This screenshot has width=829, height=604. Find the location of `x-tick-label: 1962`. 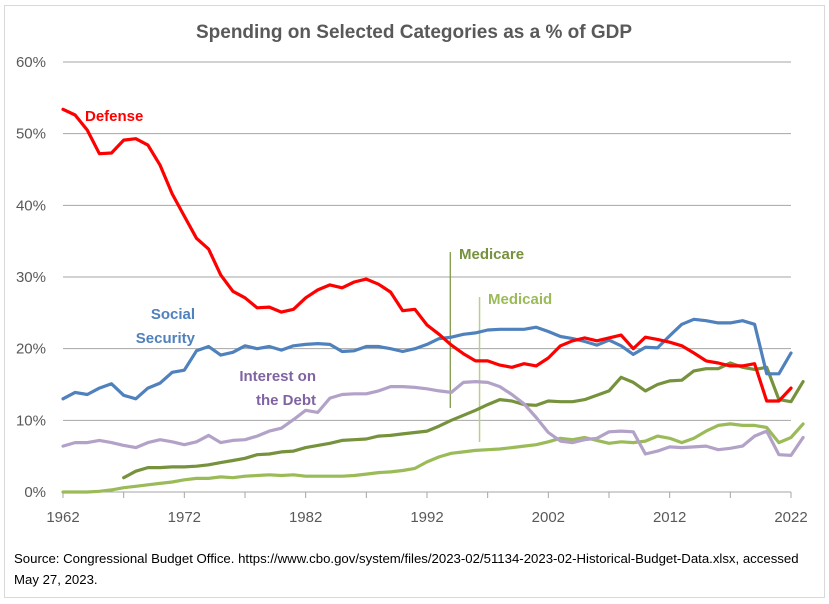

x-tick-label: 1962 is located at coordinates (62, 517).